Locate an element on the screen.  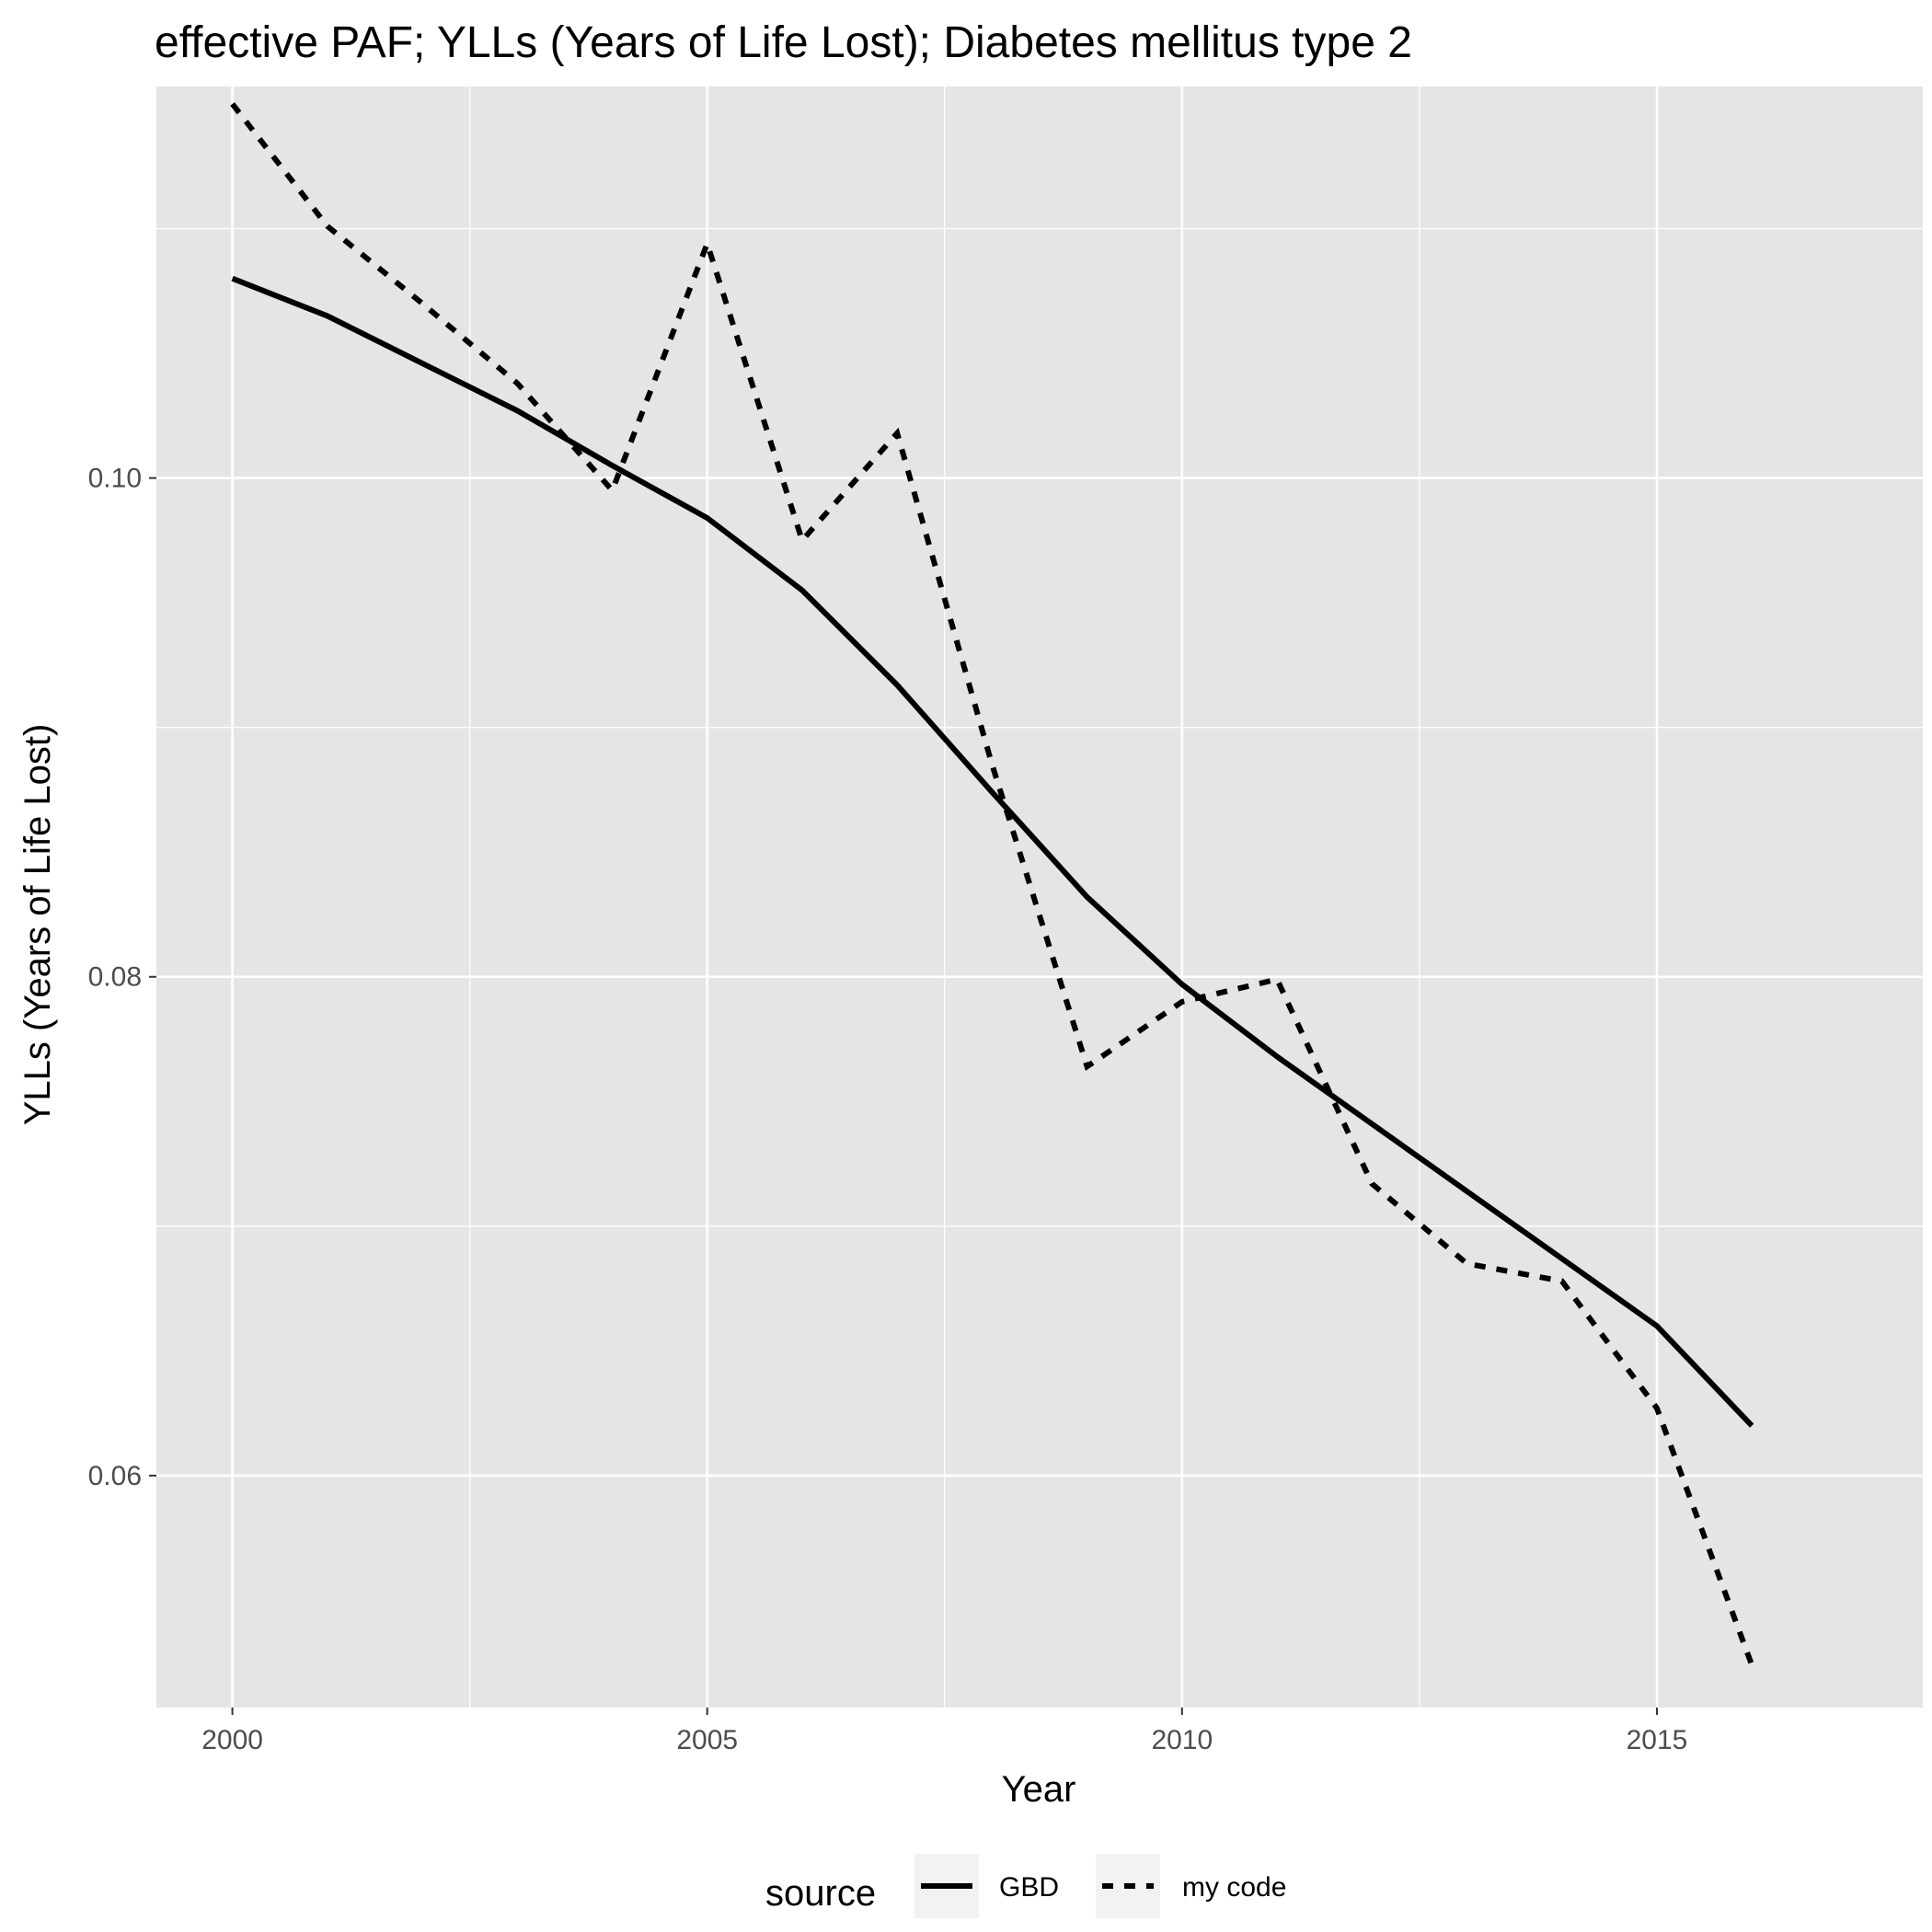
legend-title: source is located at coordinates (820, 1893).